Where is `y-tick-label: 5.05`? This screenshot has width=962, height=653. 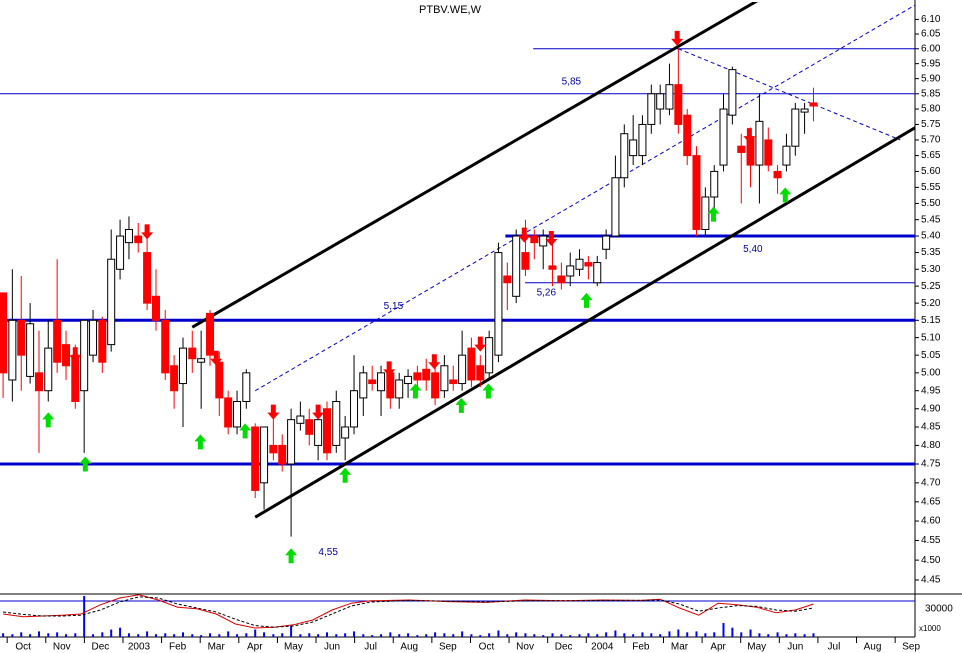
y-tick-label: 5.05 is located at coordinates (931, 355).